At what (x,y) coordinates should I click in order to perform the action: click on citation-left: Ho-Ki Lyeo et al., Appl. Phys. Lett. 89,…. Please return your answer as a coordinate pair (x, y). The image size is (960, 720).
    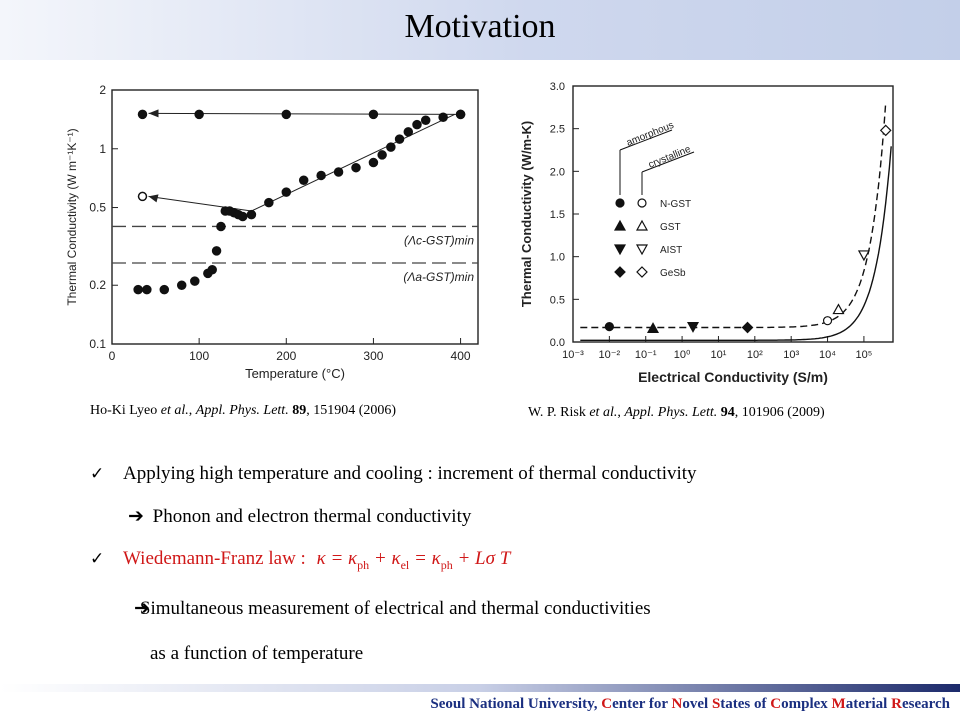
    Looking at the image, I should click on (243, 410).